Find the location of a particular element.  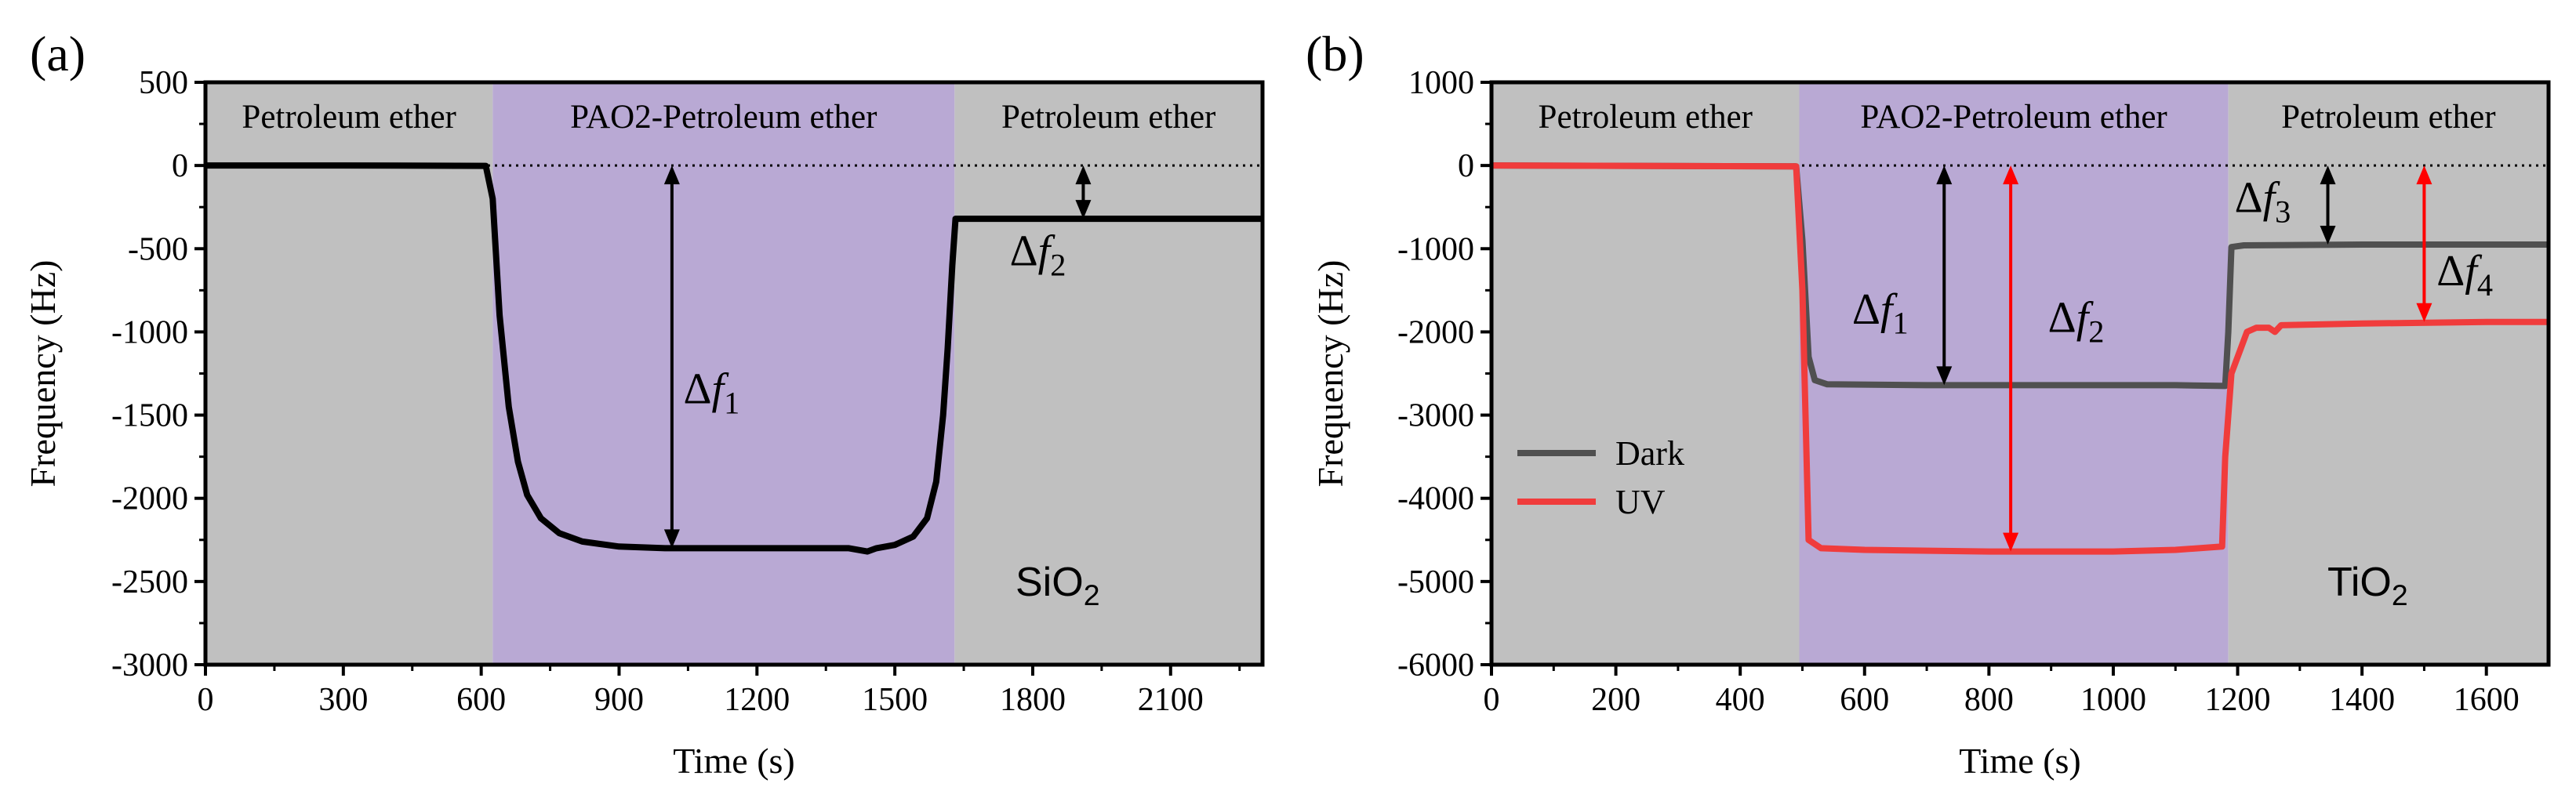

x-tick-label: 1800 is located at coordinates (1033, 700).